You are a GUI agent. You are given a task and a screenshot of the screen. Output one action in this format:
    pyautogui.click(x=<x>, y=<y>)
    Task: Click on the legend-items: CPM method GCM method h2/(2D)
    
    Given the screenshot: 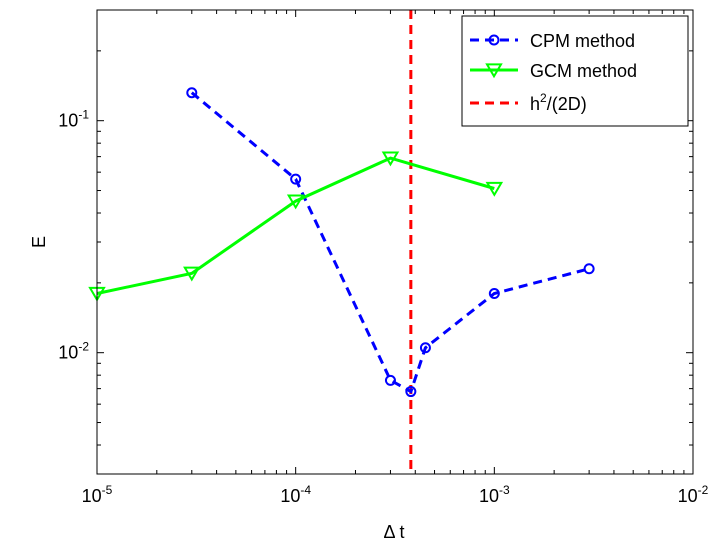 What is the action you would take?
    pyautogui.click(x=553, y=72)
    